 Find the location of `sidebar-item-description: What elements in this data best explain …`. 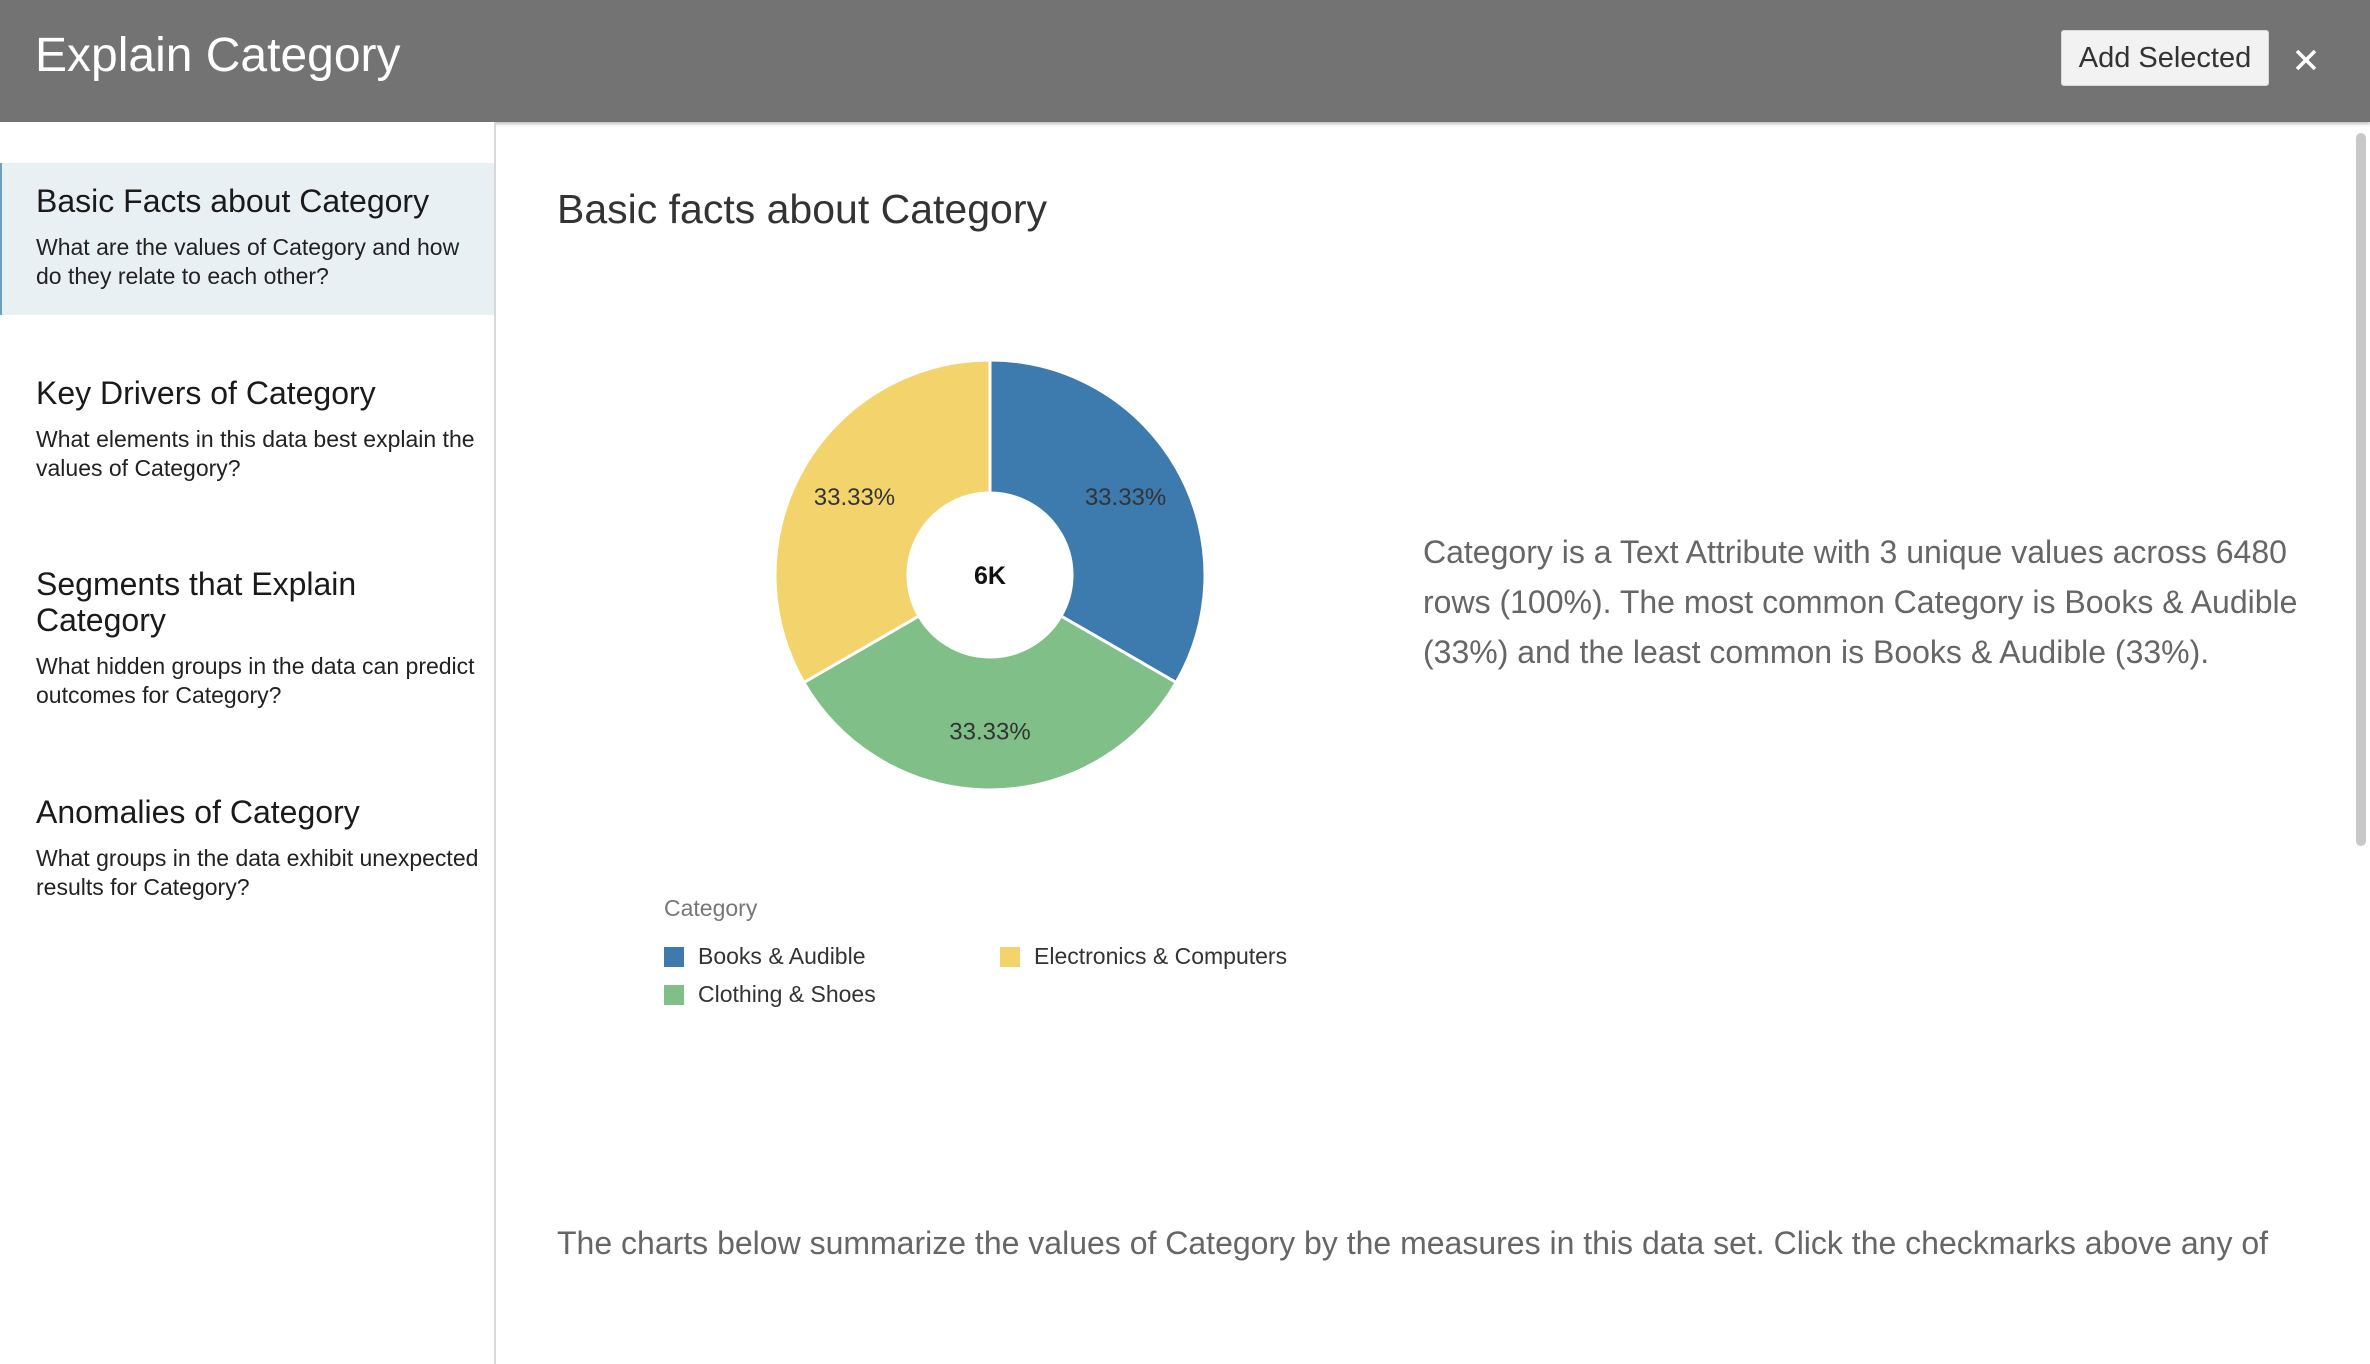

sidebar-item-description: What elements in this data best explain … is located at coordinates (255, 453).